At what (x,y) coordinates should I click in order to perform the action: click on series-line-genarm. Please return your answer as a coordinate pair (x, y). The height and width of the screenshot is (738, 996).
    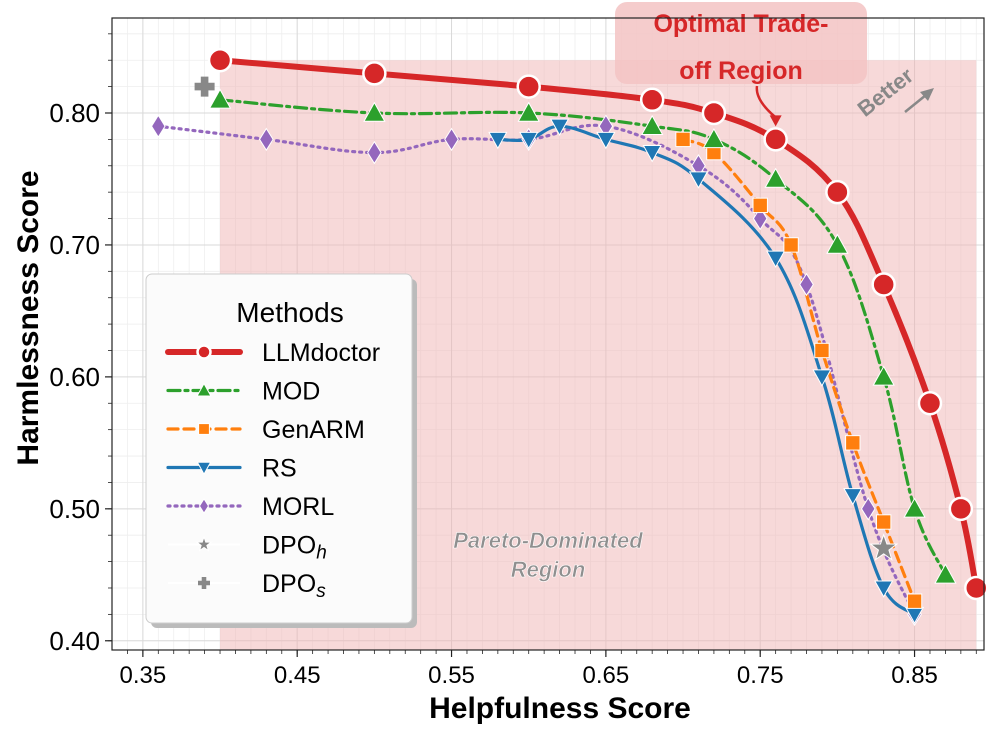
    Looking at the image, I should click on (799, 370).